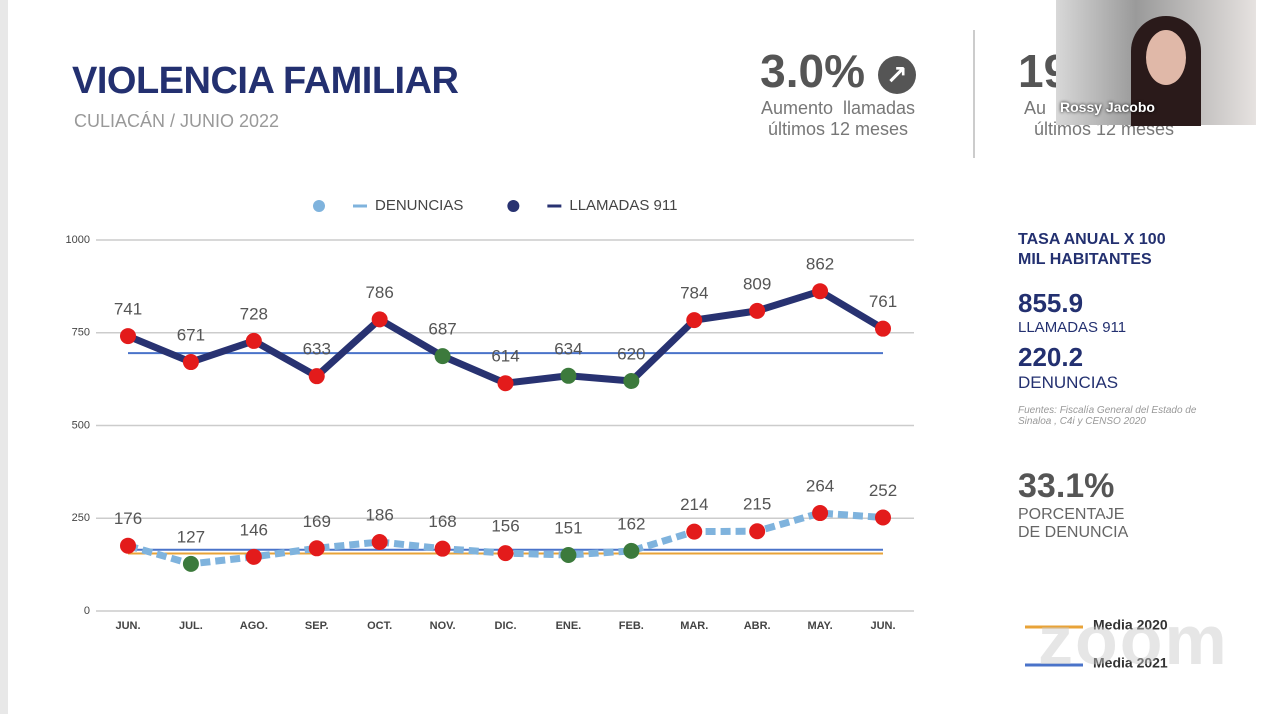  Describe the element at coordinates (177, 121) in the screenshot. I see `subtitle: CULIACÁN / JUNIO 2022` at that location.